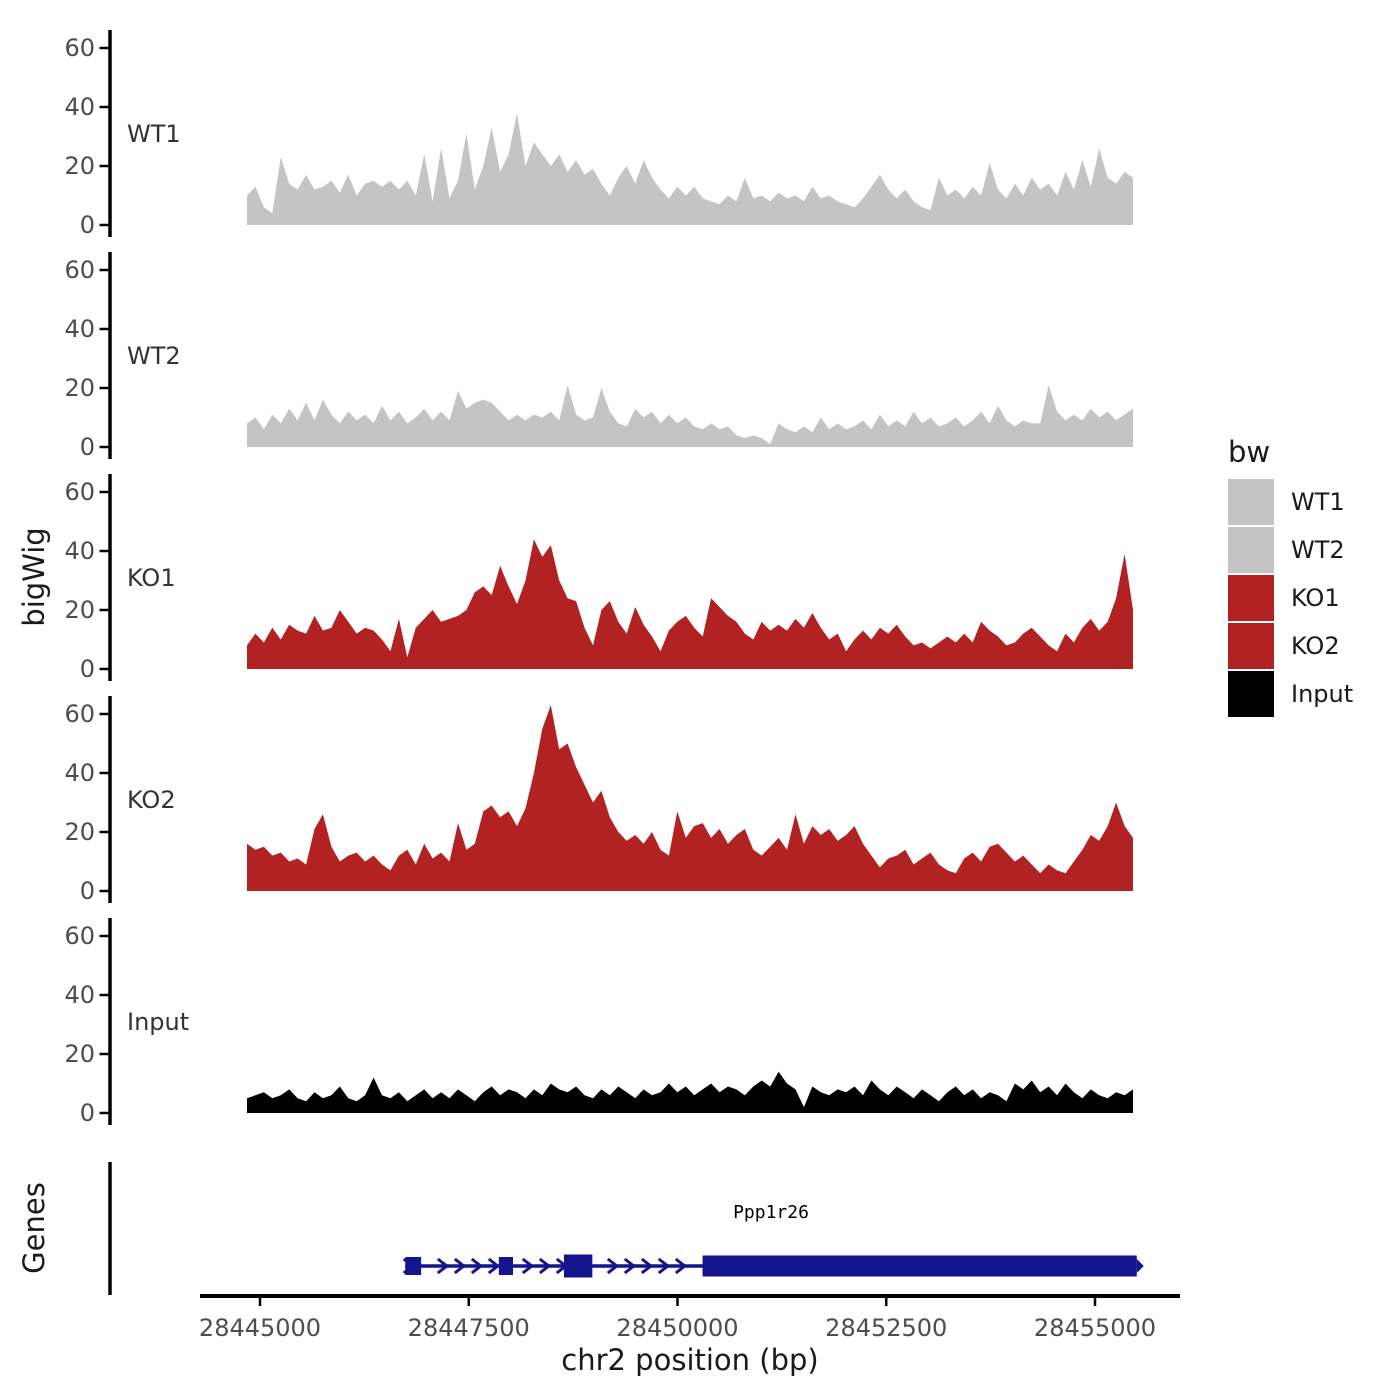 This screenshot has height=1400, width=1400. I want to click on legend-title: bw, so click(1249, 452).